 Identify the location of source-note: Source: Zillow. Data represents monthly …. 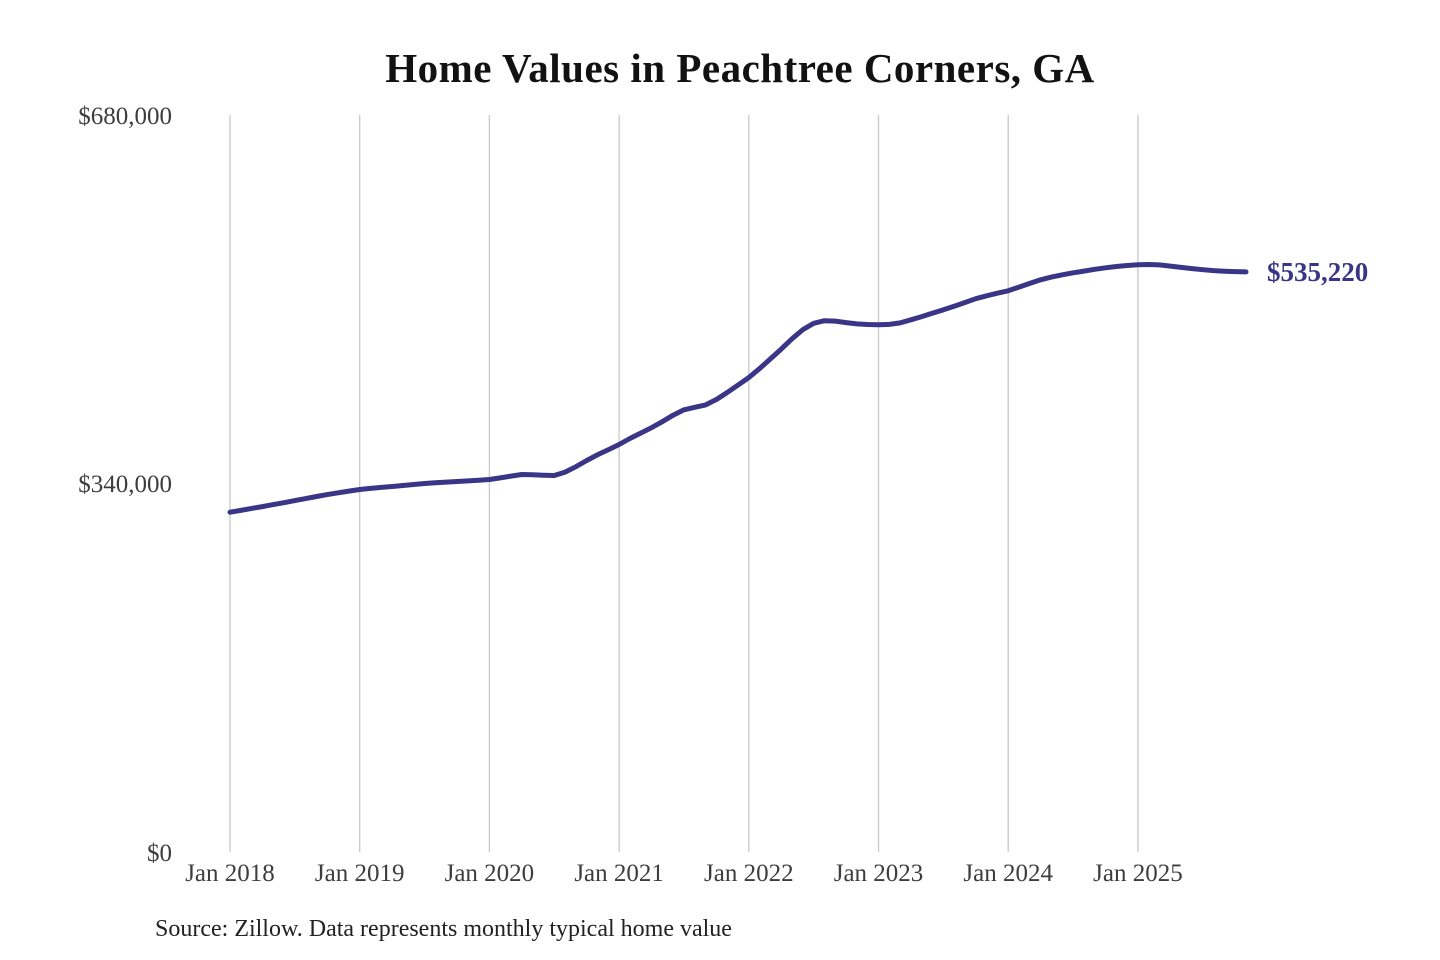
(443, 929).